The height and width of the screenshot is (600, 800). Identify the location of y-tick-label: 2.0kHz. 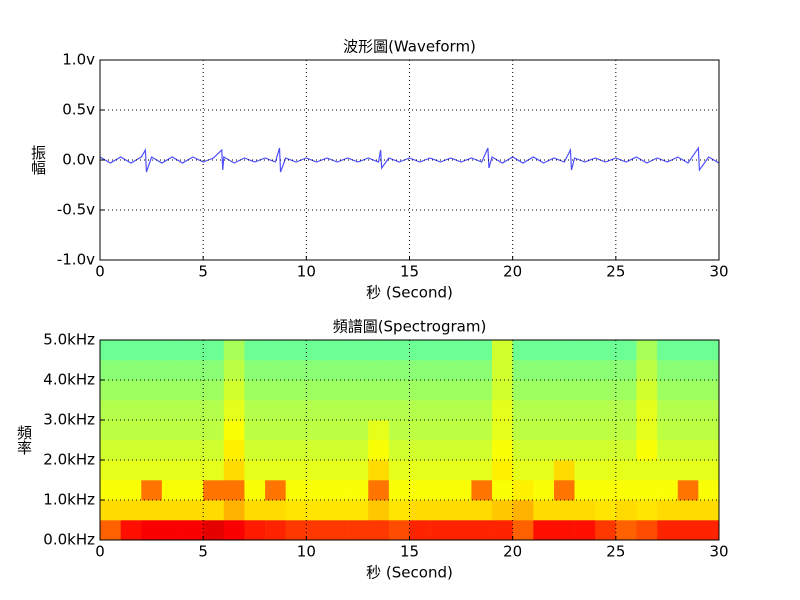
(69, 460).